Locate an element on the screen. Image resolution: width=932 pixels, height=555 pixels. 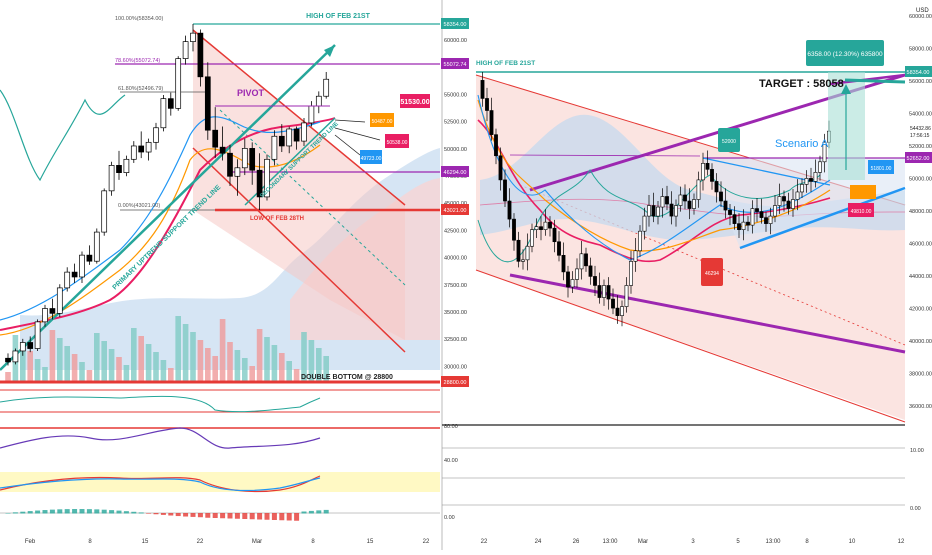
l-osc-0: 0.00 is located at coordinates (449, 518).